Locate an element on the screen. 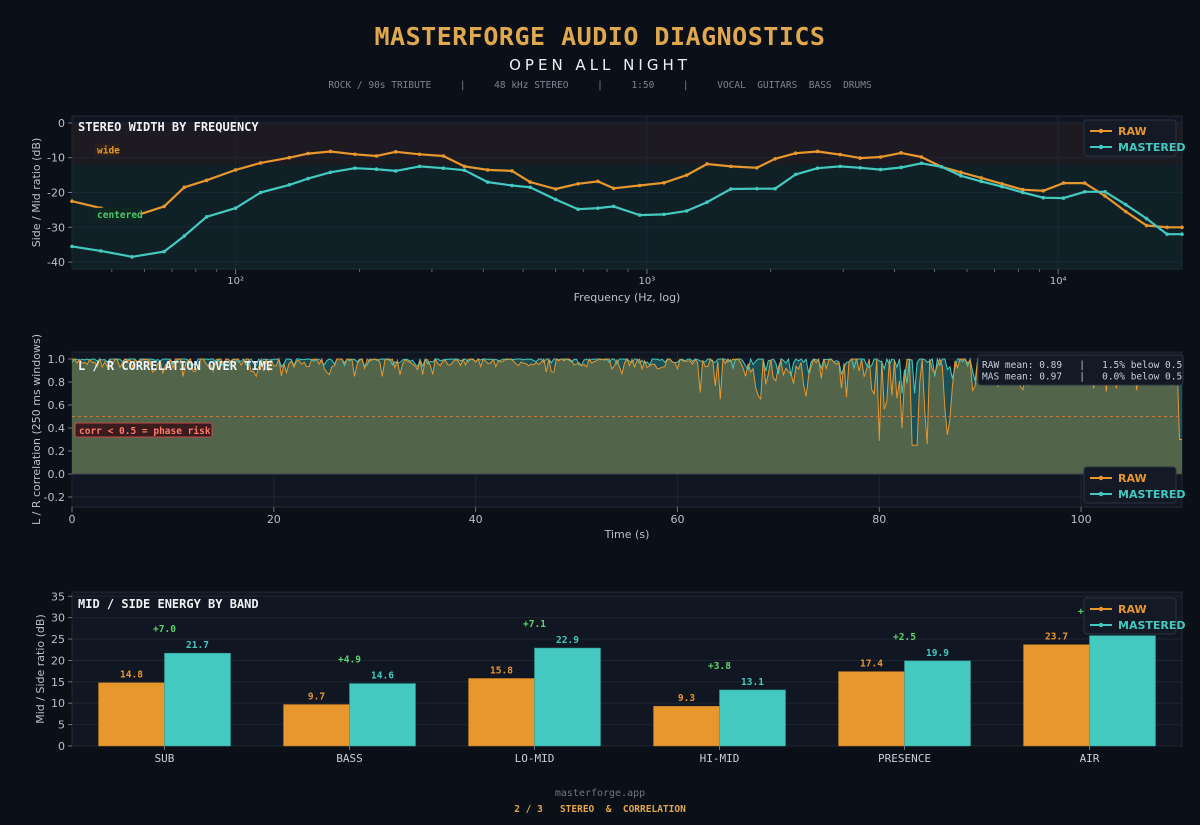  y-tick-label: 10 is located at coordinates (58, 703).